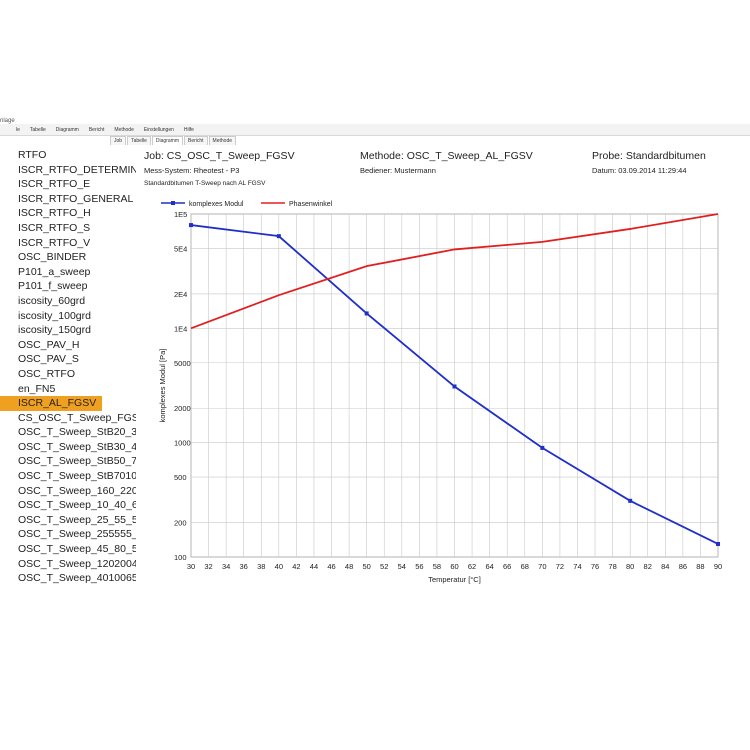  What do you see at coordinates (37, 129) in the screenshot?
I see `menu-item-tabelle: Tabelle` at bounding box center [37, 129].